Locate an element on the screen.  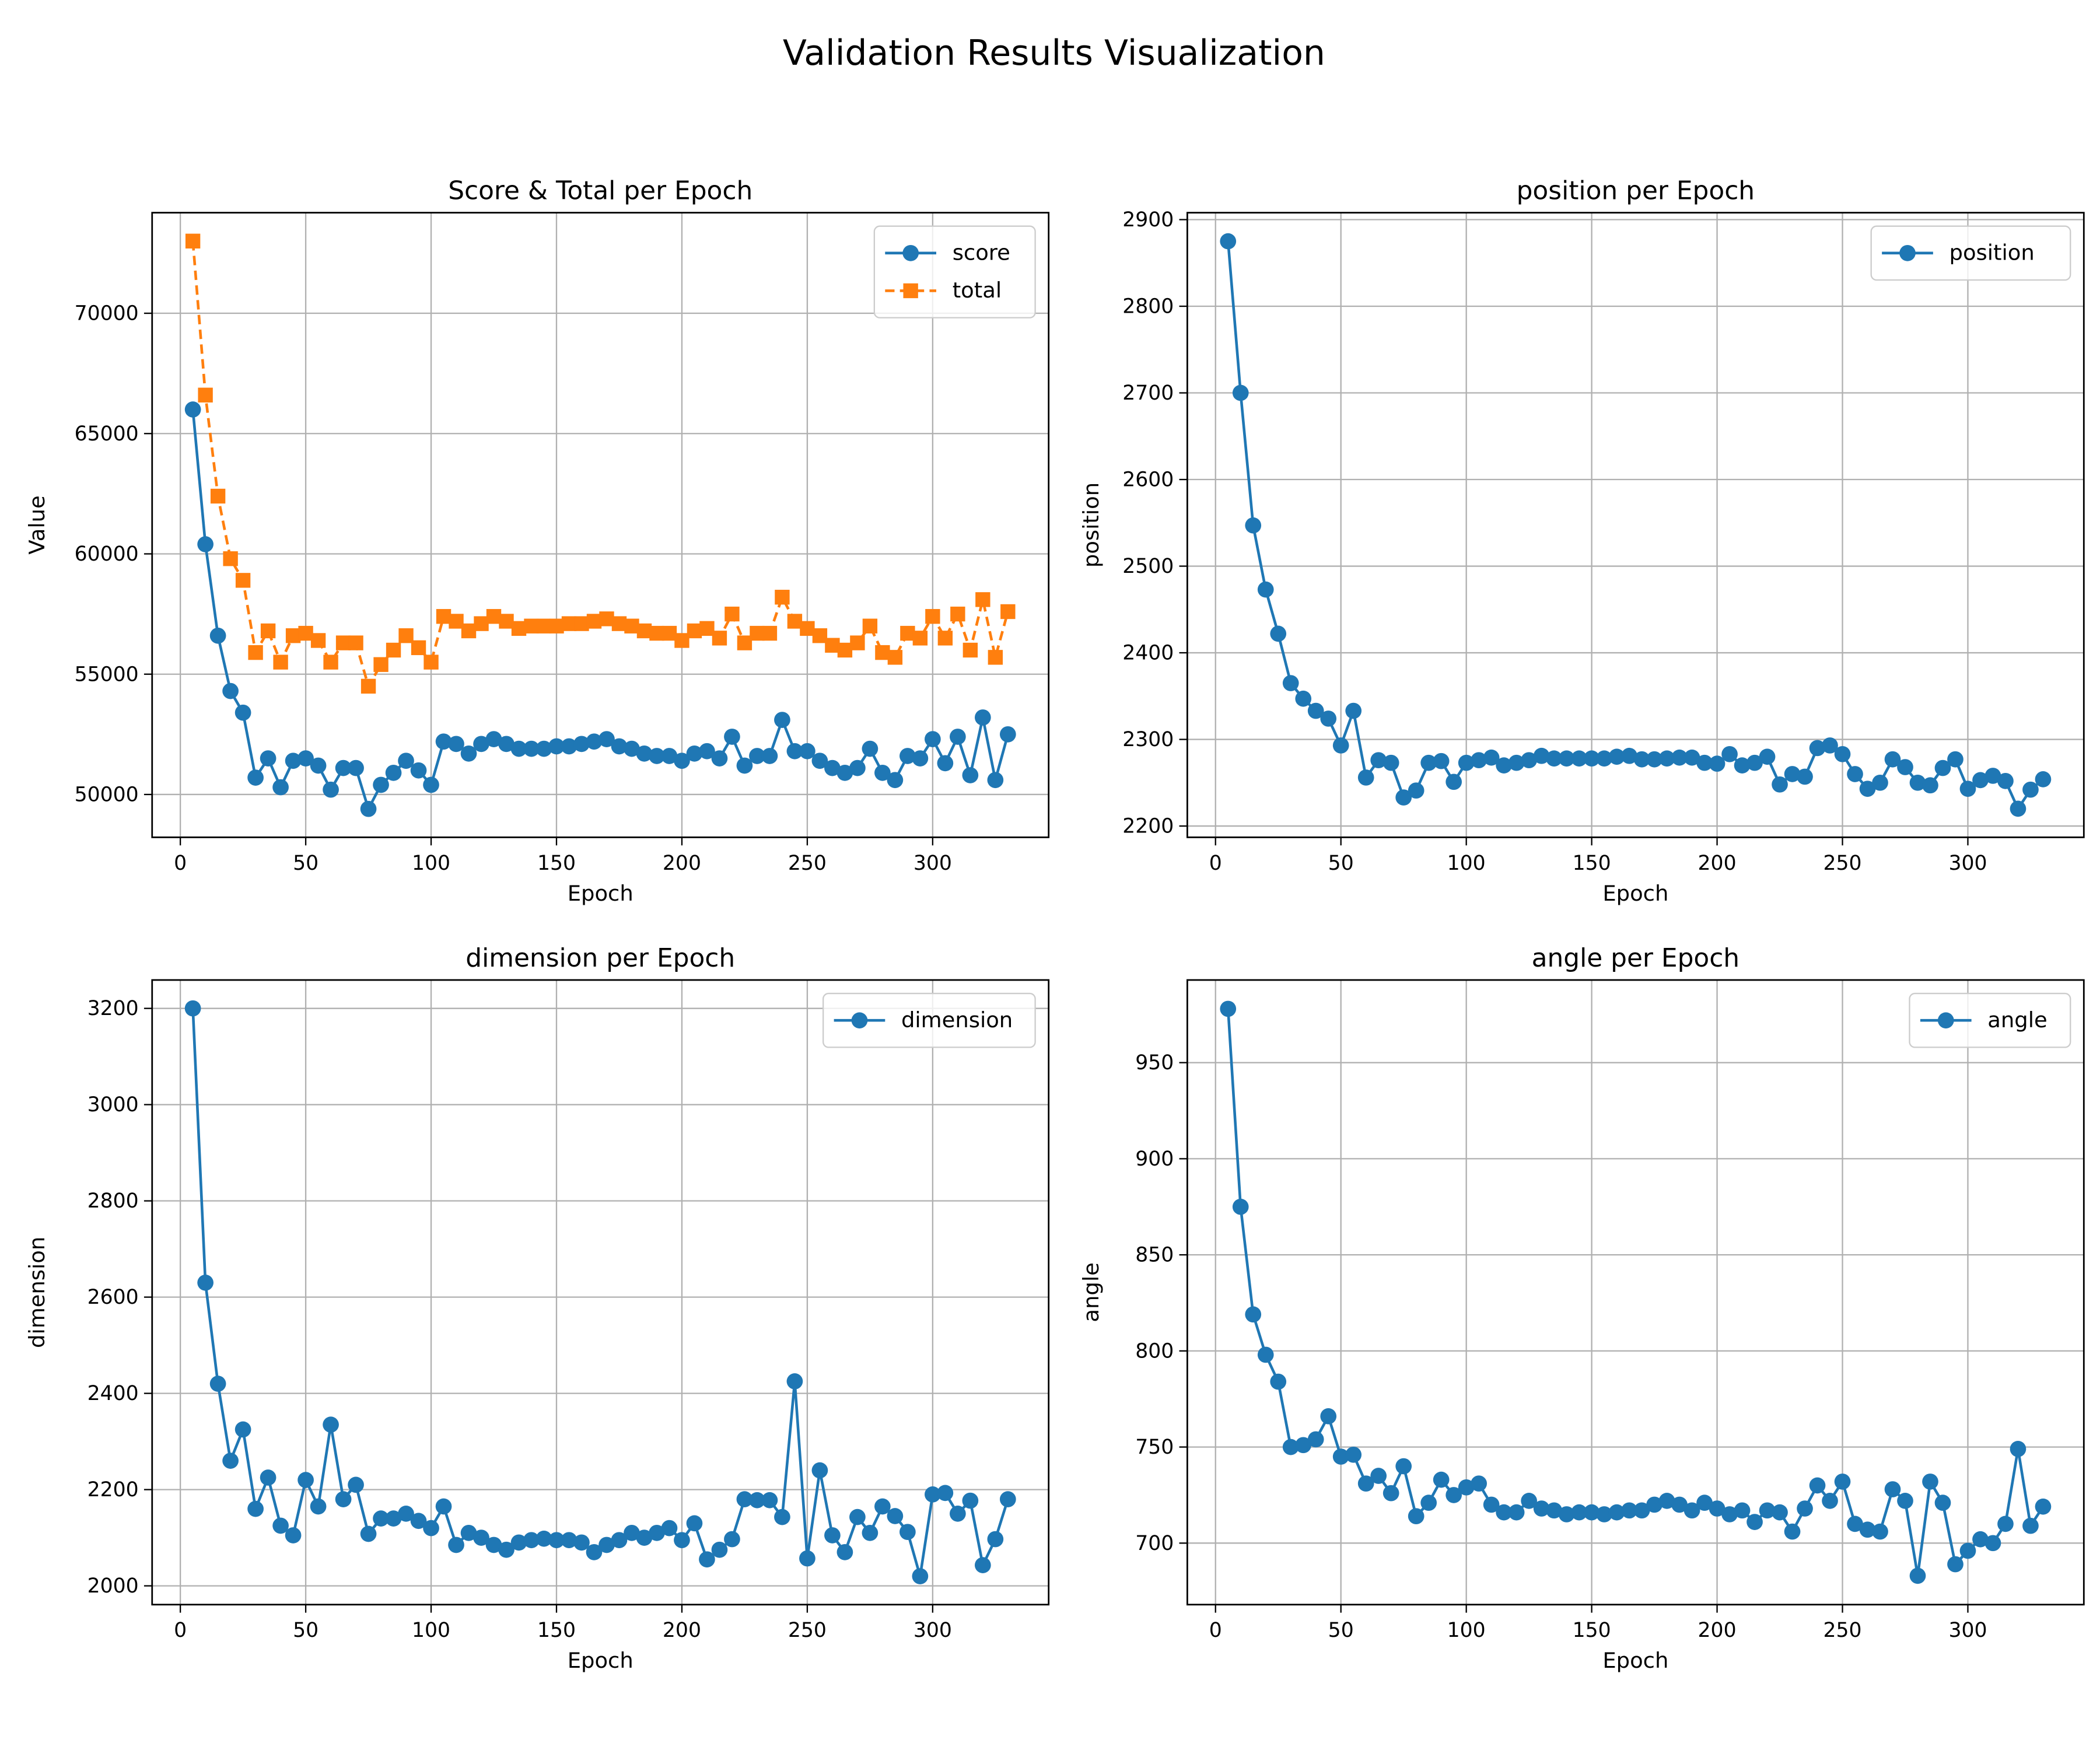
y-tick-label: 2400 is located at coordinates (113, 1393).